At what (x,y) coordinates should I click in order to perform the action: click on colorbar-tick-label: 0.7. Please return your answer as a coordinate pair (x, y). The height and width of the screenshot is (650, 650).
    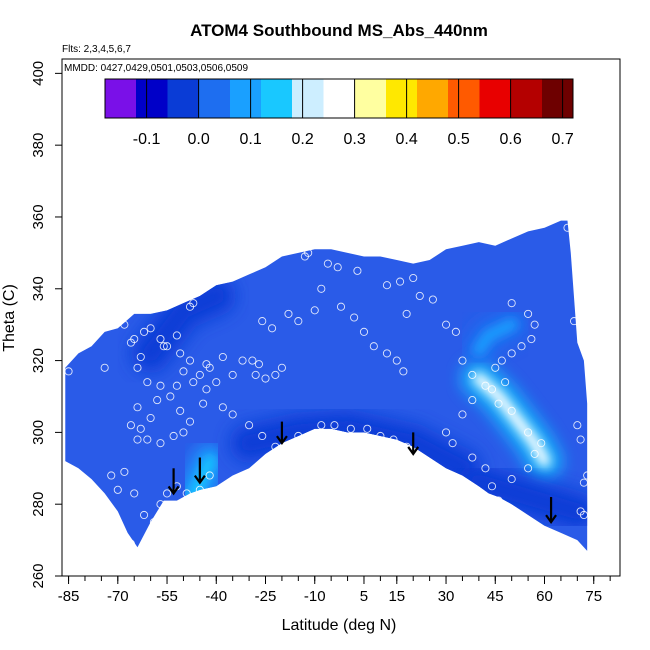
    Looking at the image, I should click on (562, 139).